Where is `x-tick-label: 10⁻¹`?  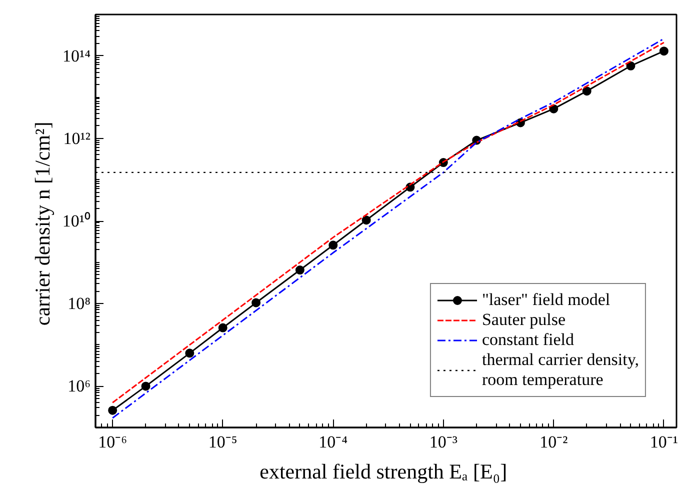 x-tick-label: 10⁻¹ is located at coordinates (664, 442).